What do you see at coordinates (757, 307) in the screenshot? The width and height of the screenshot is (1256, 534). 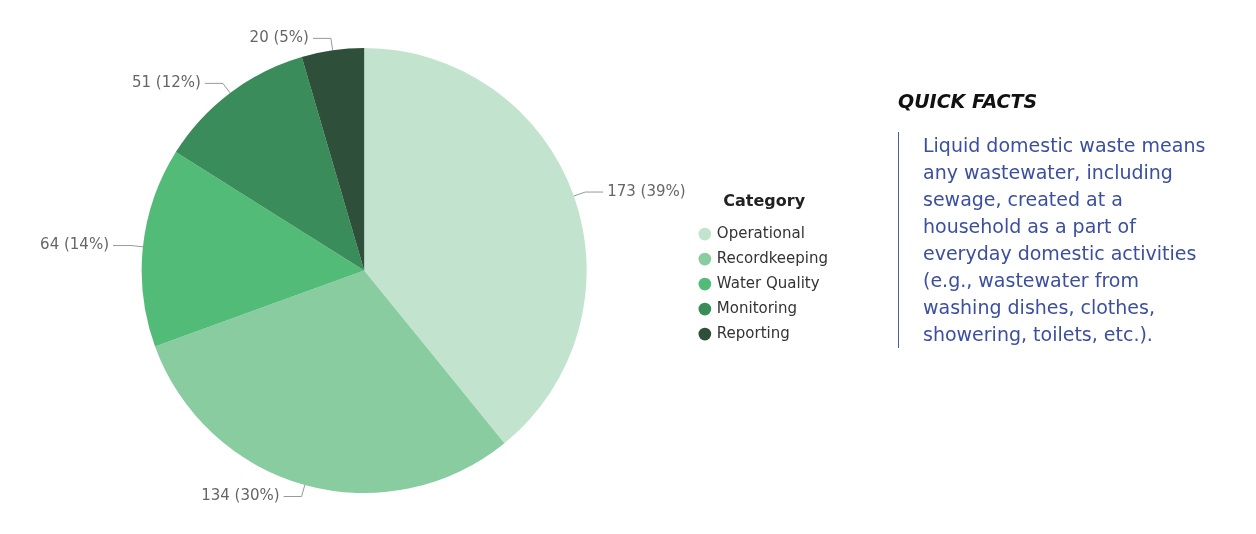 I see `legend-label: Monitoring` at bounding box center [757, 307].